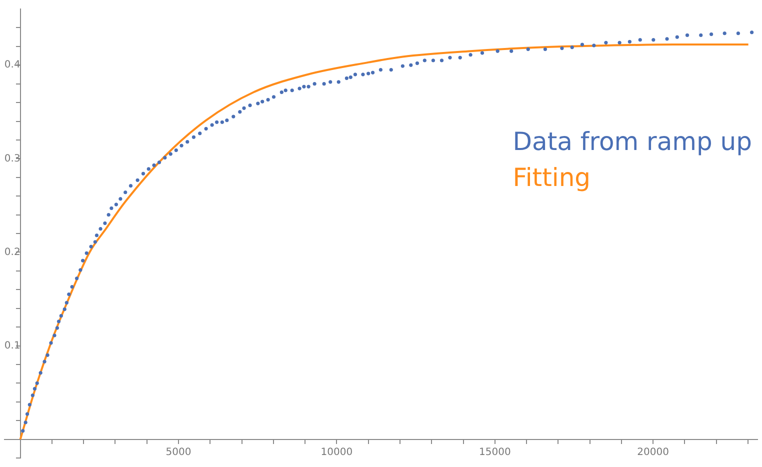 The height and width of the screenshot is (467, 762). Describe the element at coordinates (336, 452) in the screenshot. I see `x-tick-label: 10000` at that location.